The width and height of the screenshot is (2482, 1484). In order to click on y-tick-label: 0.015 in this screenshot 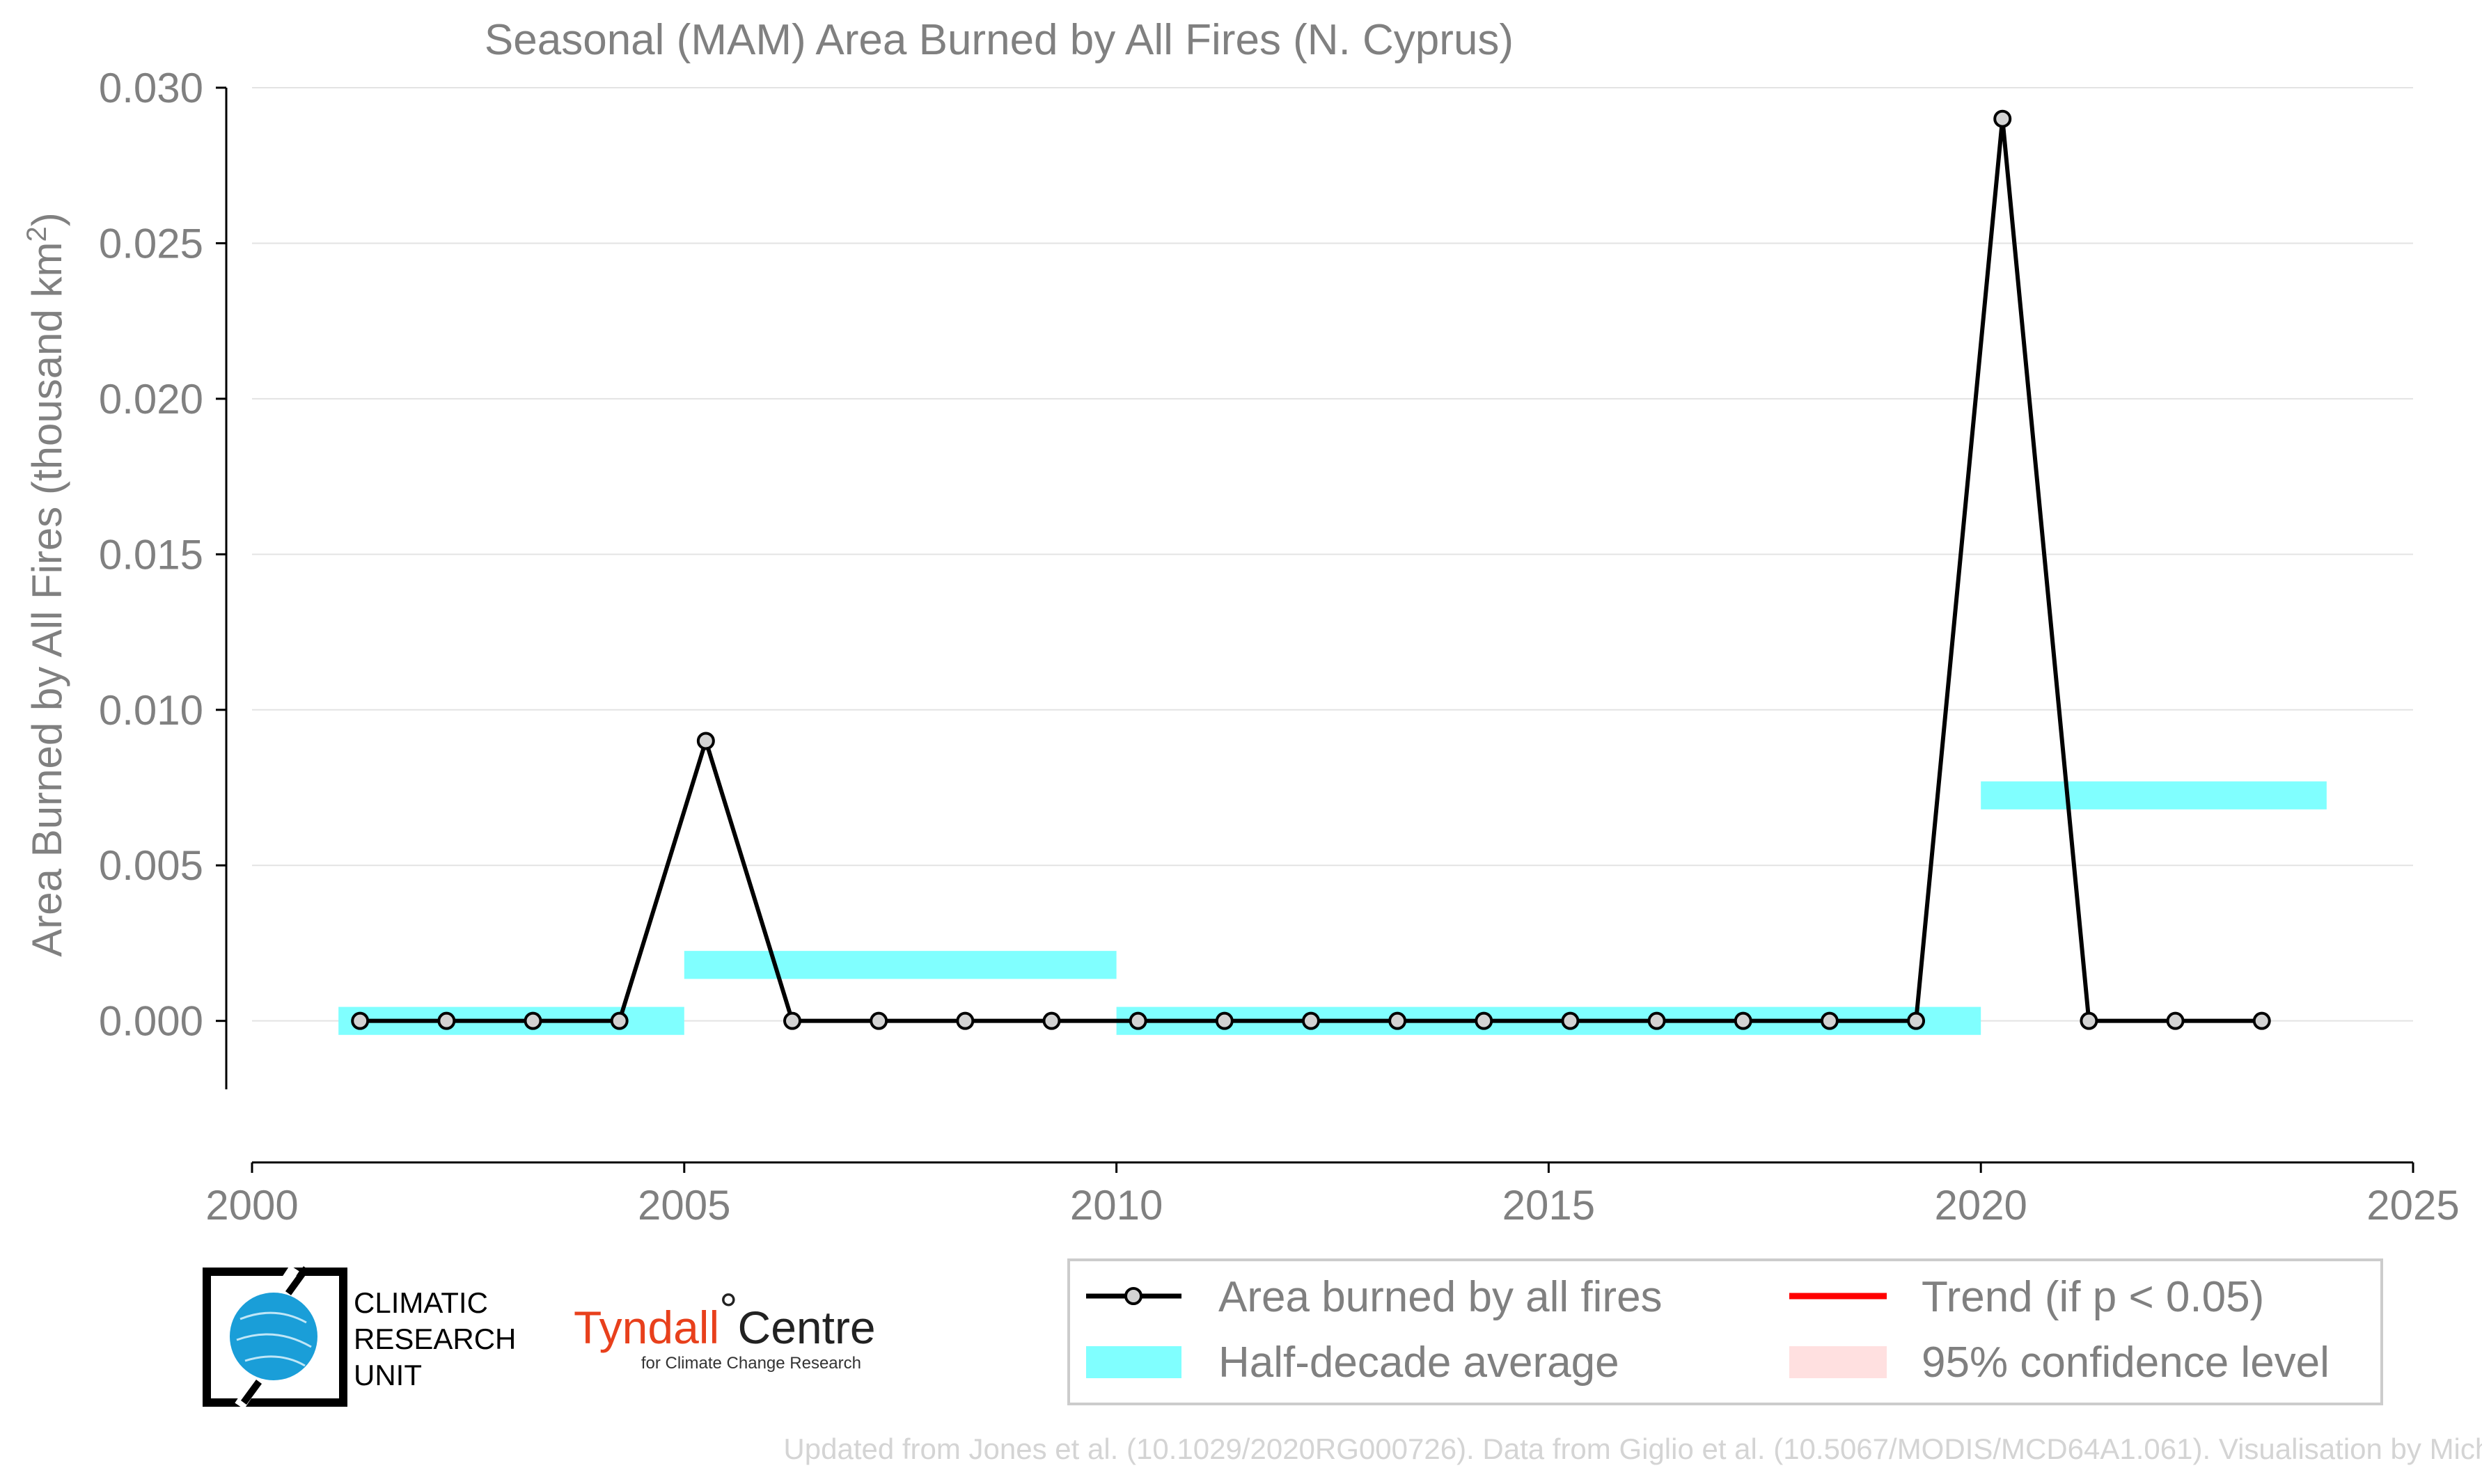, I will do `click(151, 554)`.